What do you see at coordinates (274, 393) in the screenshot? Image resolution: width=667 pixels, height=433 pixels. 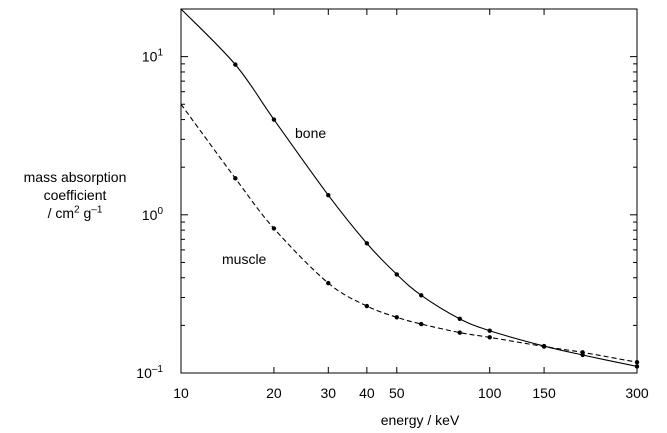 I see `x-tick-label: 20` at bounding box center [274, 393].